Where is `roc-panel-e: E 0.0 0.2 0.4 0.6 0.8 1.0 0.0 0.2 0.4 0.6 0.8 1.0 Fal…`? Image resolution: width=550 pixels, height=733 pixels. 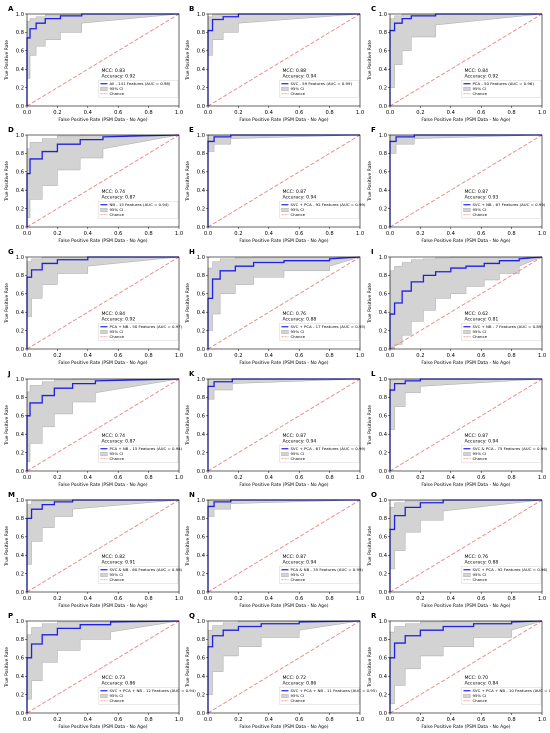 roc-panel-e: E 0.0 0.2 0.4 0.6 0.8 1.0 0.0 0.2 0.4 0.6 0.8 1.0 Fal… is located at coordinates (275, 185).